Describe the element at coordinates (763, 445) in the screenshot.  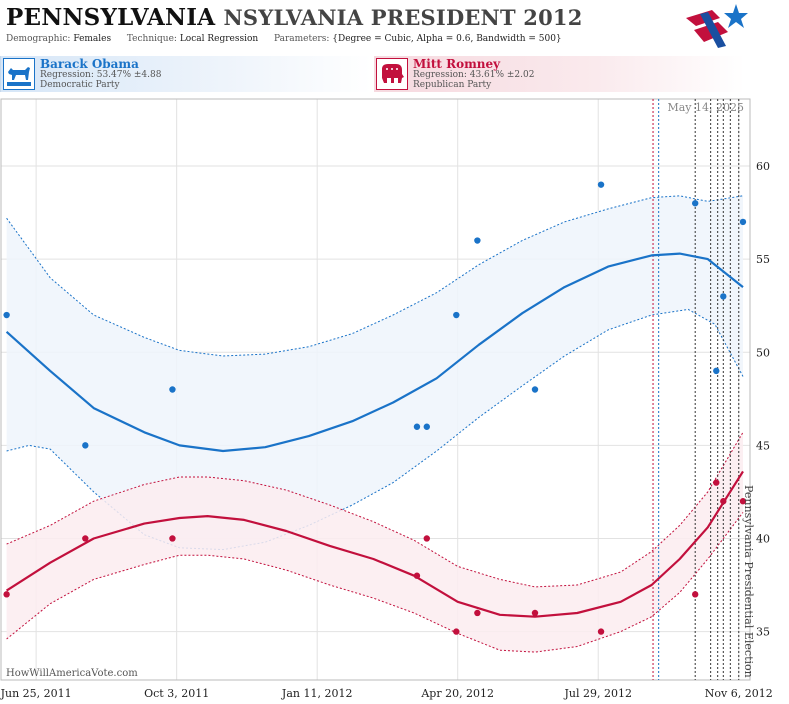
I see `y-tick-label: 45` at that location.